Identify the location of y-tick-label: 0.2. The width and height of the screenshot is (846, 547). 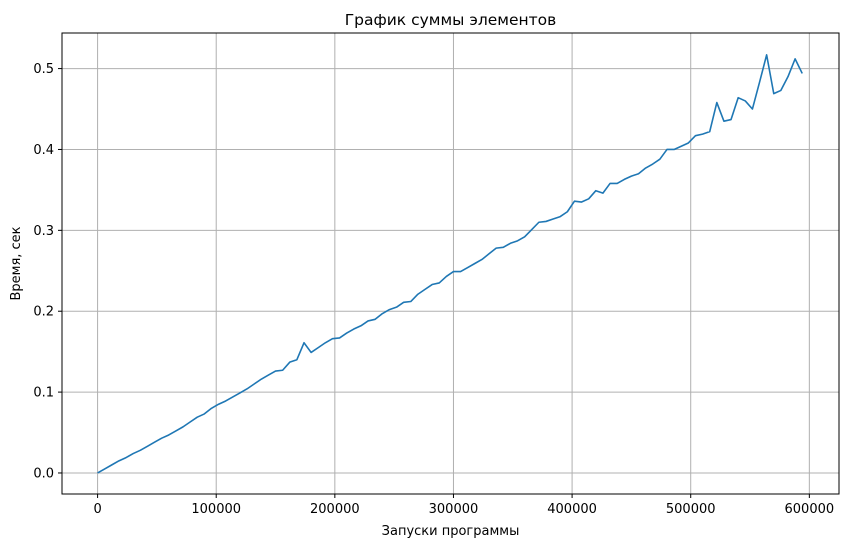
(43, 312).